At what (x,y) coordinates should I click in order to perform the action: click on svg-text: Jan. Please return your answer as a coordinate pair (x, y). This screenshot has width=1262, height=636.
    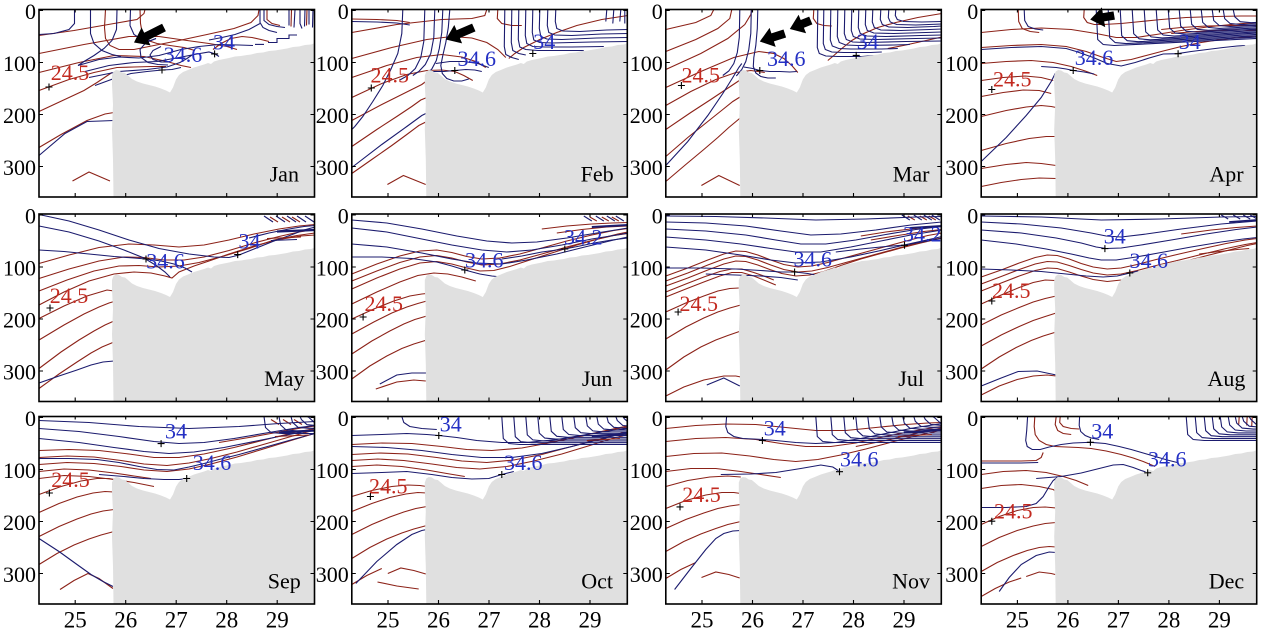
    Looking at the image, I should click on (284, 174).